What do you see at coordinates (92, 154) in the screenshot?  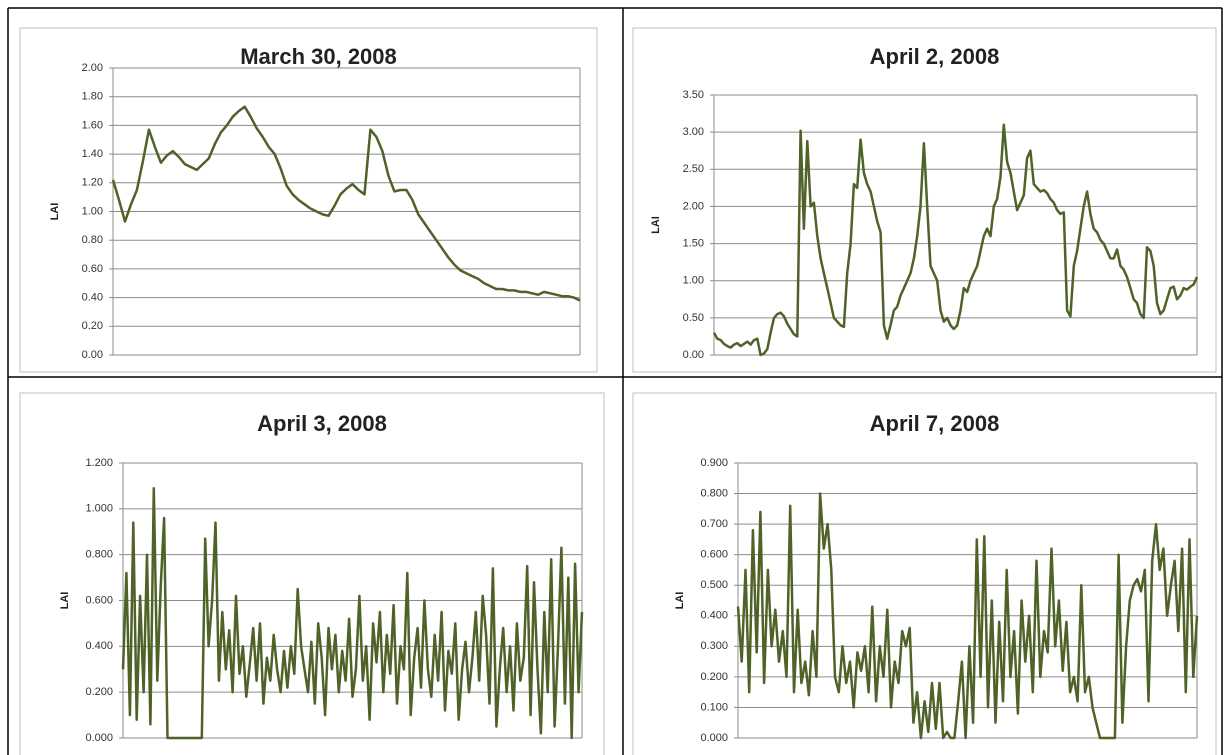 I see `y-tick-label: 1.40` at bounding box center [92, 154].